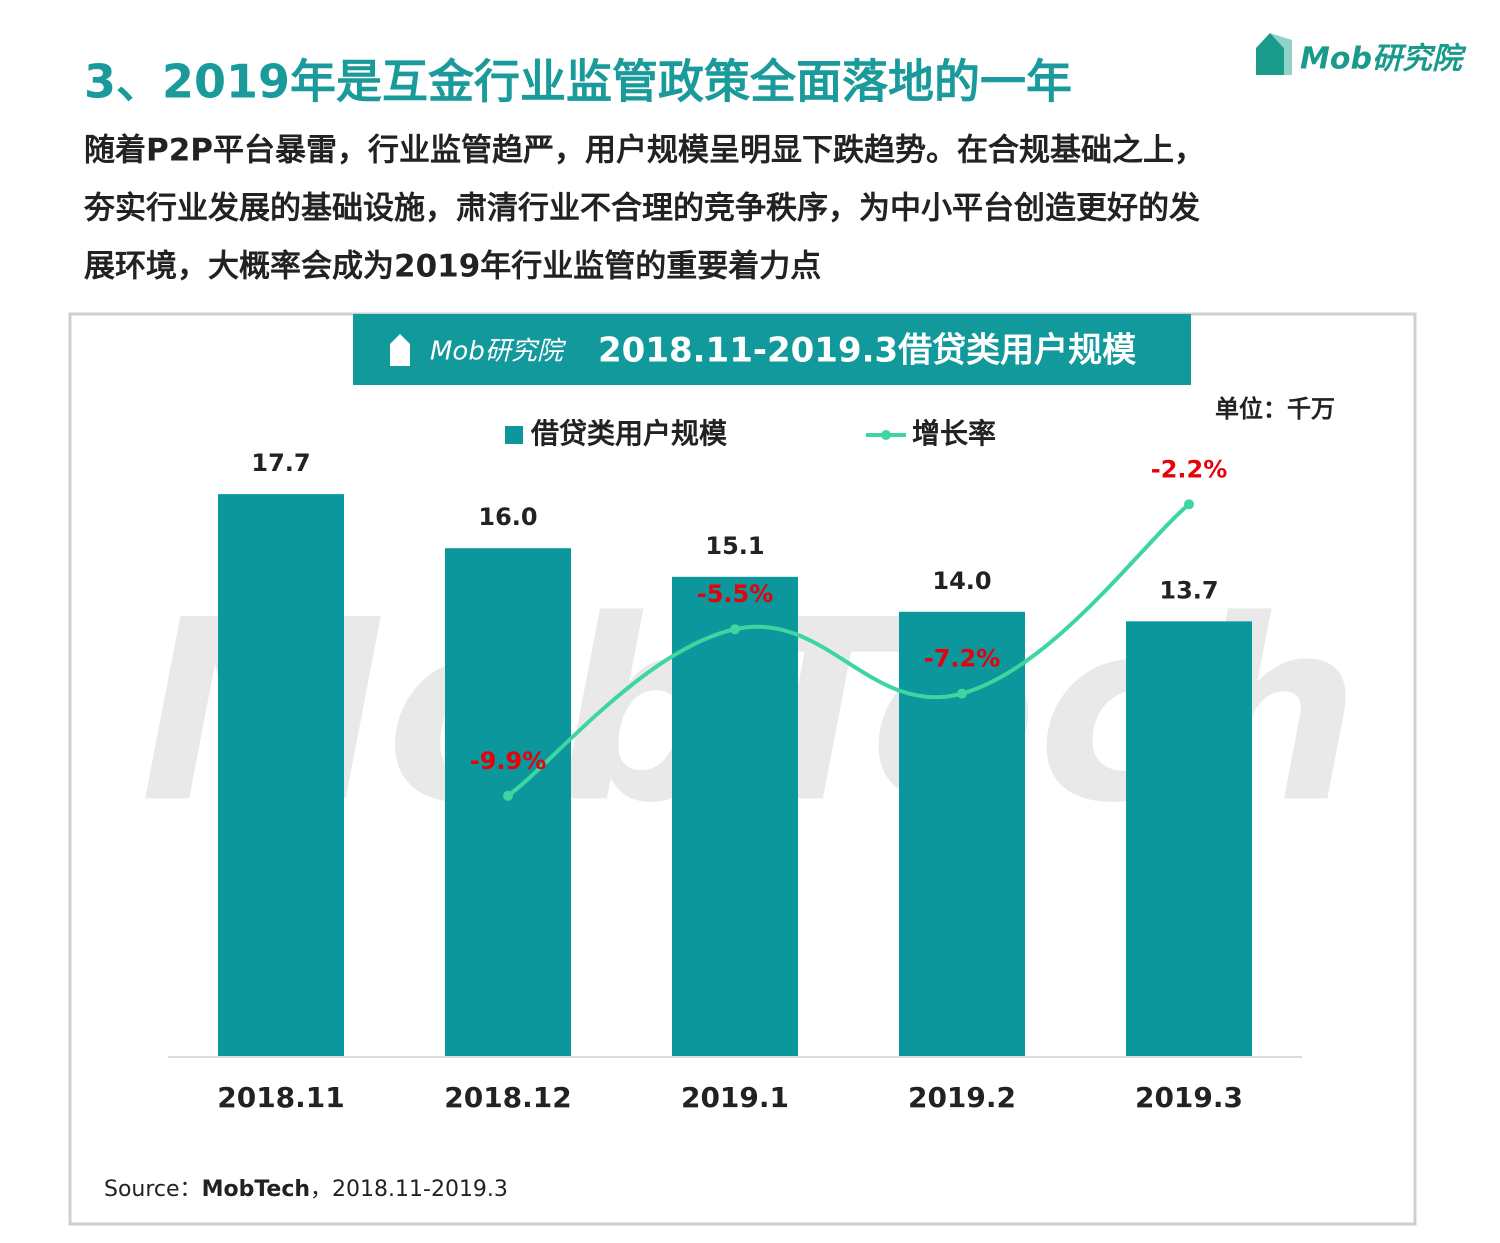 The image size is (1500, 1243). Describe the element at coordinates (962, 1097) in the screenshot. I see `x-tick-label: 2019.2` at that location.